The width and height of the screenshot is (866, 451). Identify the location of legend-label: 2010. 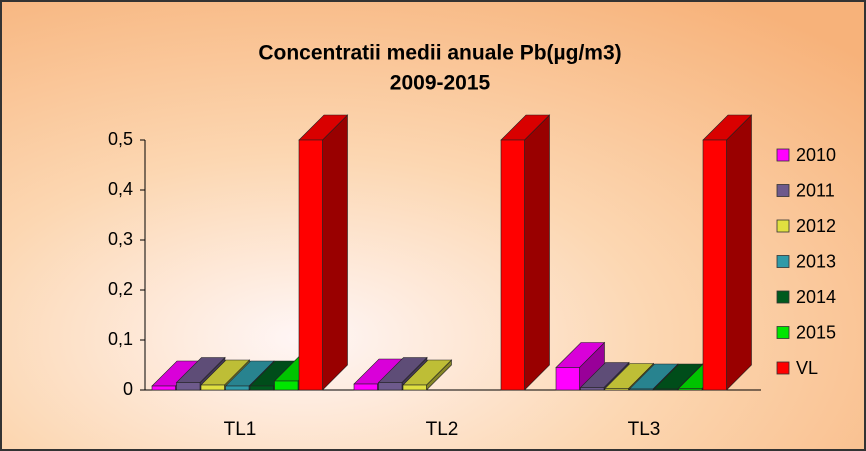
(816, 155).